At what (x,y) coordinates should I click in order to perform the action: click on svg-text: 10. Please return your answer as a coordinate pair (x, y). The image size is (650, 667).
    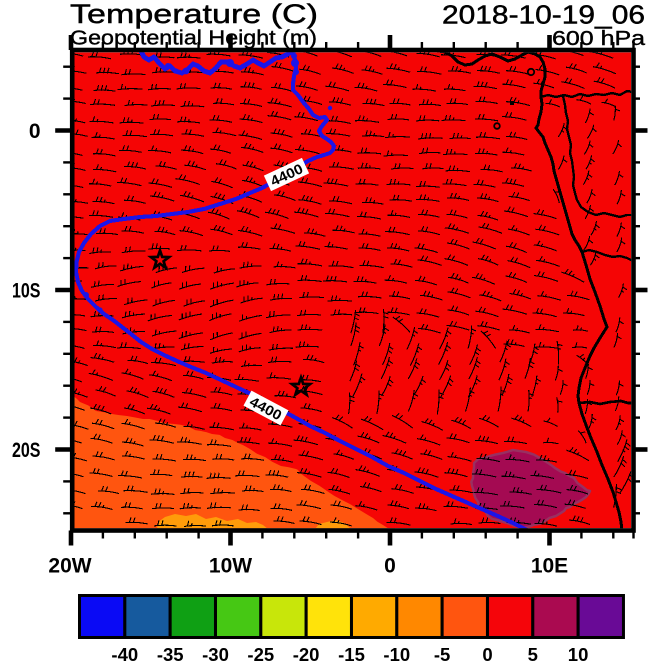
    Looking at the image, I should click on (578, 654).